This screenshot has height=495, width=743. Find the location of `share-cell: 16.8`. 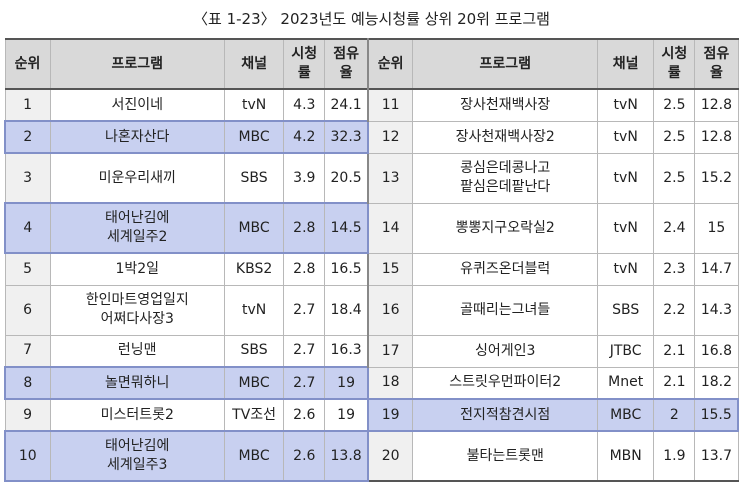

share-cell: 16.8 is located at coordinates (716, 351).